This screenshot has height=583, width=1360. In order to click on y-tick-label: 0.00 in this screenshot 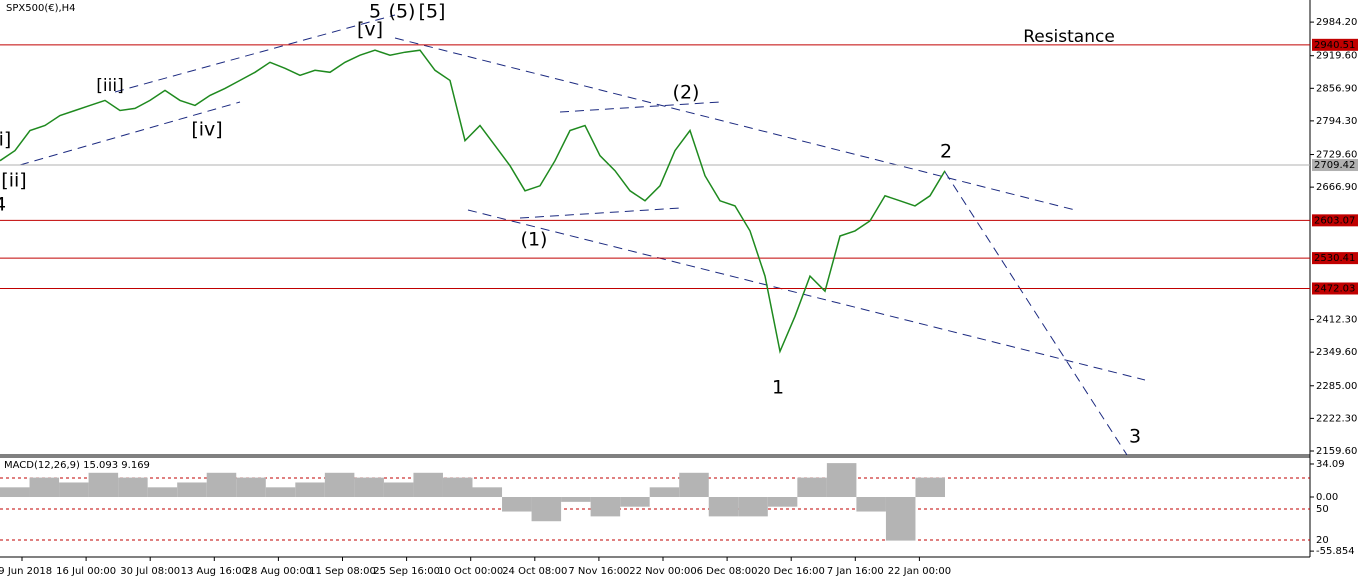, I will do `click(1327, 497)`.